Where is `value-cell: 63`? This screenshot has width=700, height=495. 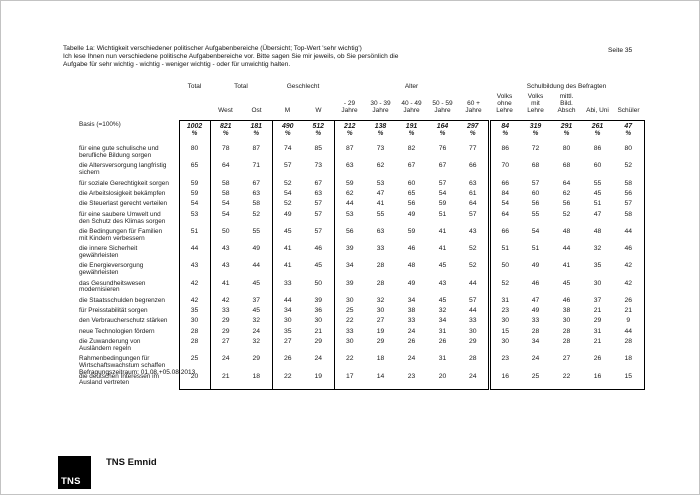 value-cell: 63 is located at coordinates (318, 193).